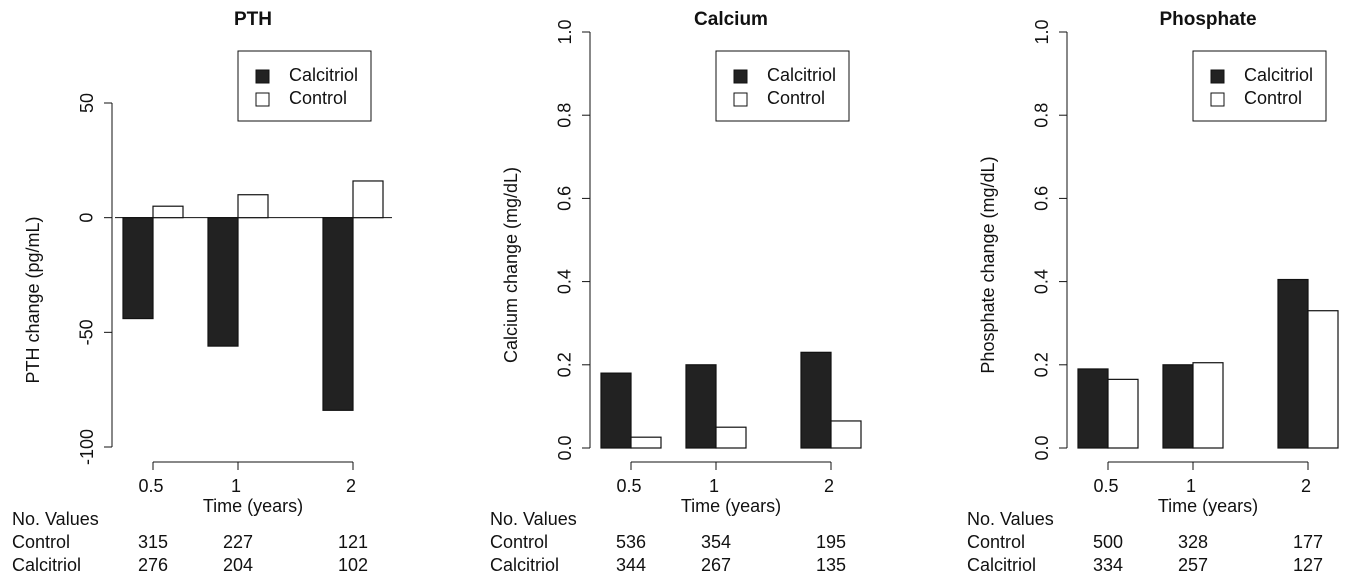  What do you see at coordinates (1193, 542) in the screenshot?
I see `count-value: 328` at bounding box center [1193, 542].